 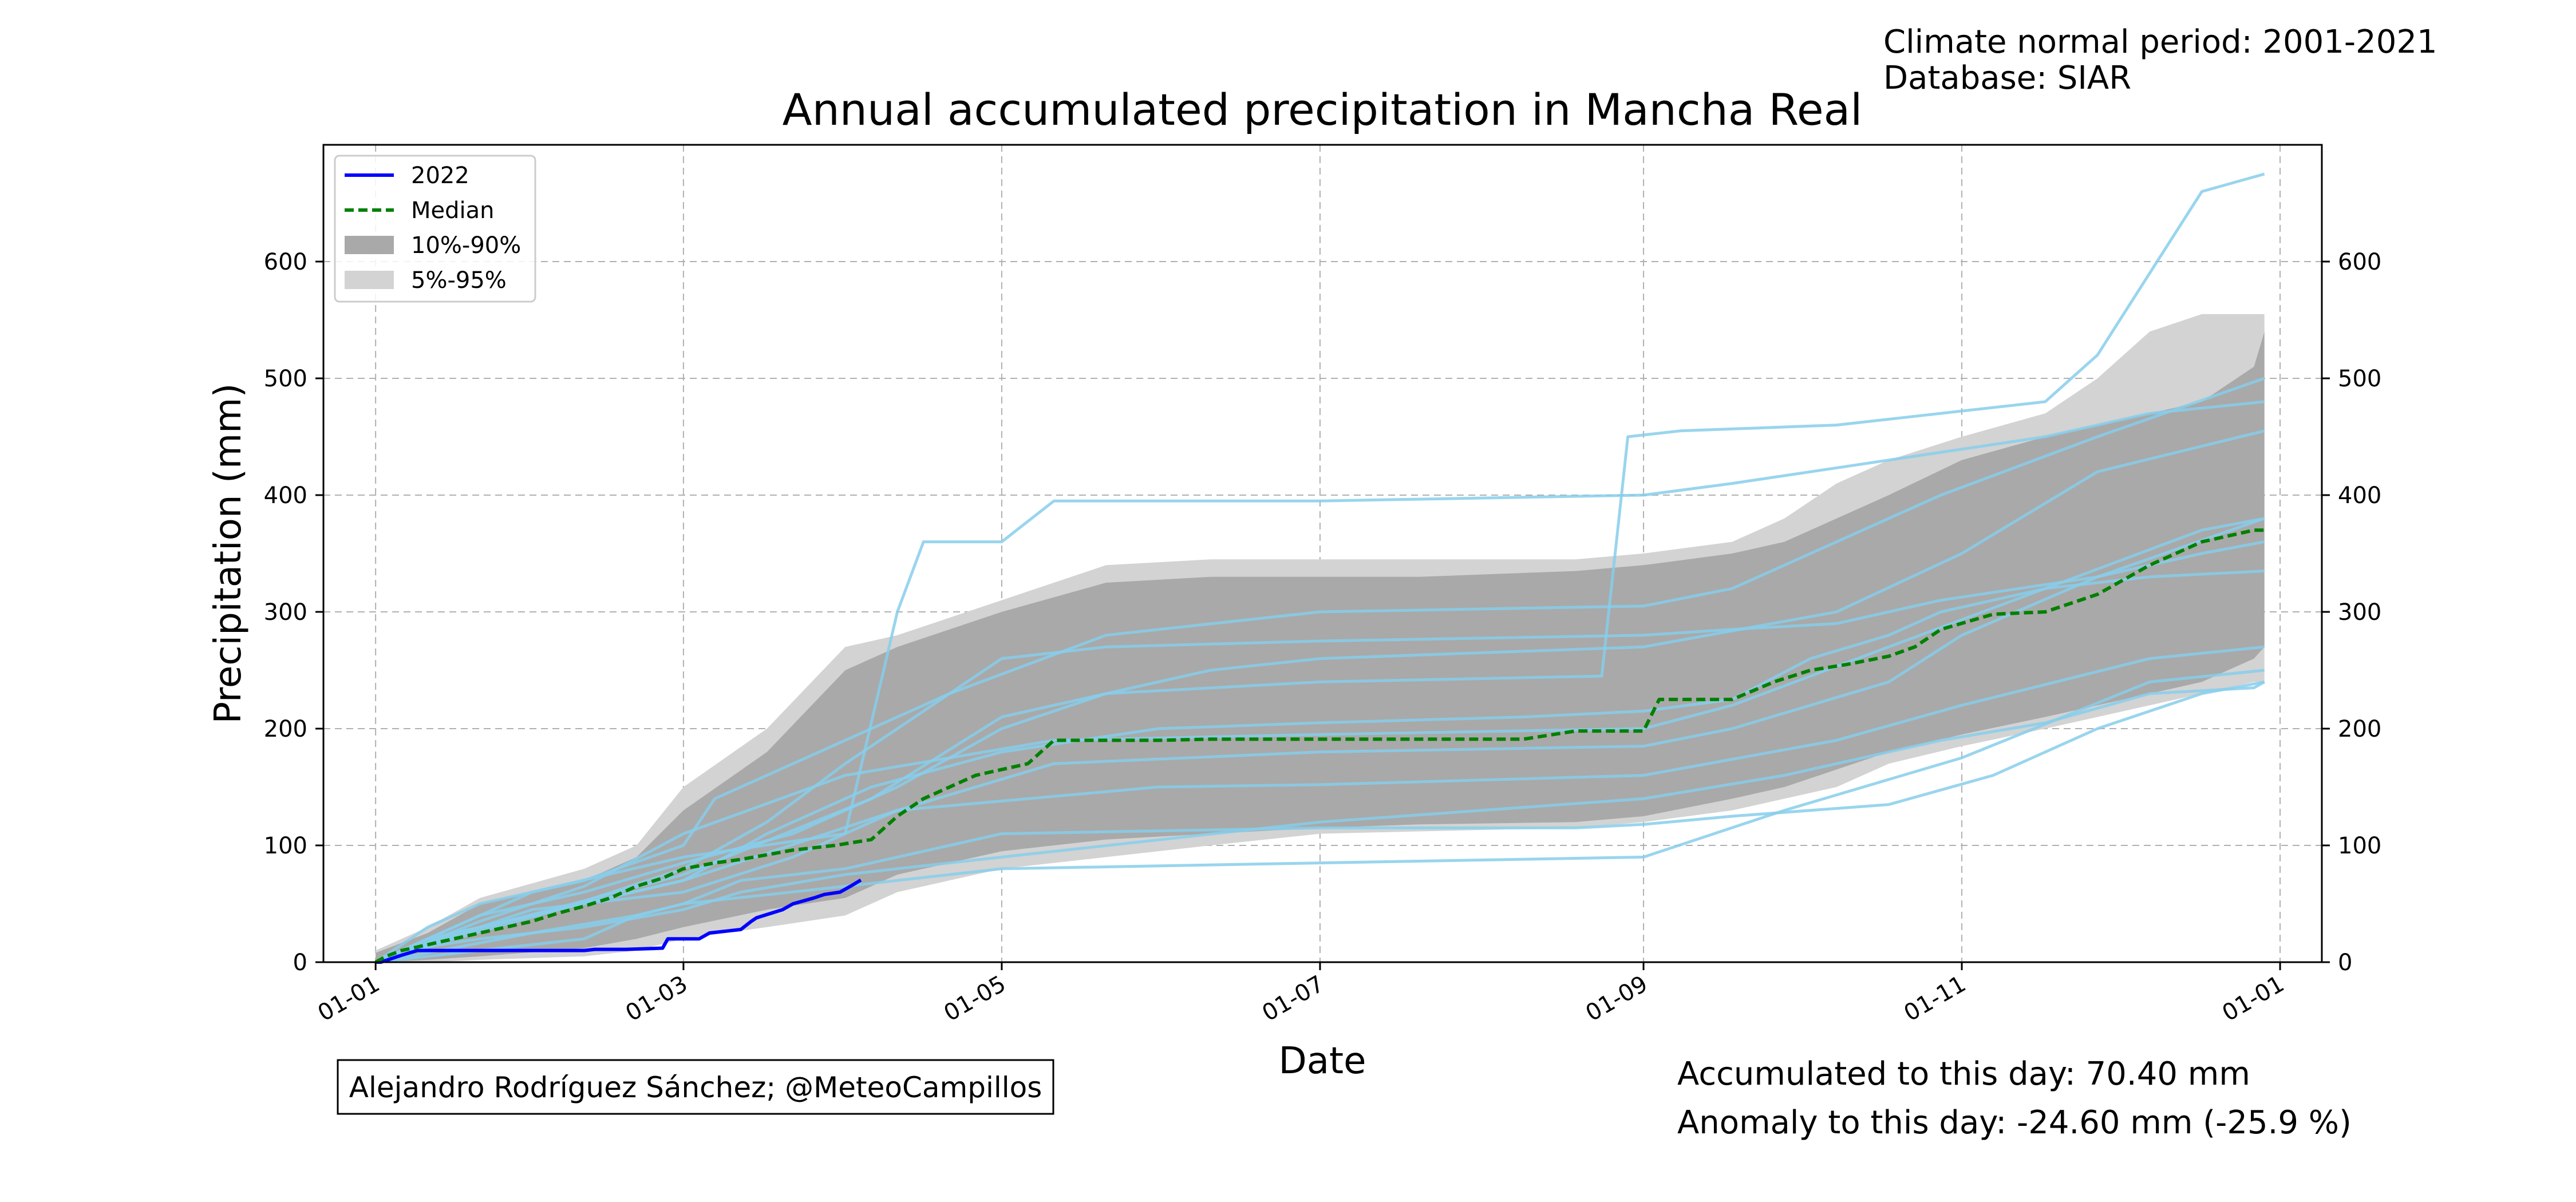 What do you see at coordinates (285, 496) in the screenshot?
I see `y-tick-label: 400` at bounding box center [285, 496].